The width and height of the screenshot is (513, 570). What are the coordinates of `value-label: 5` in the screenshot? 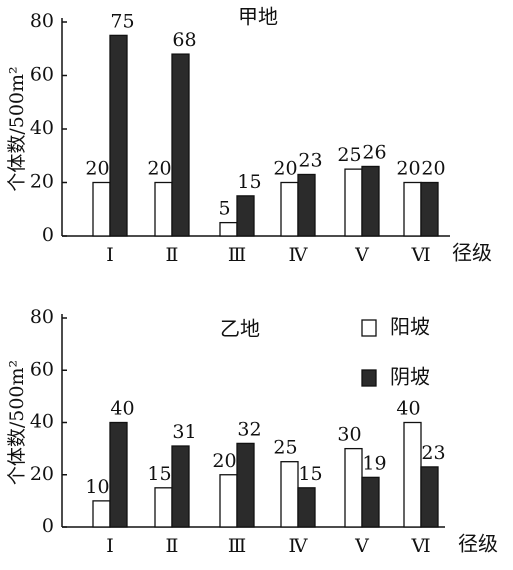 It's located at (224, 209).